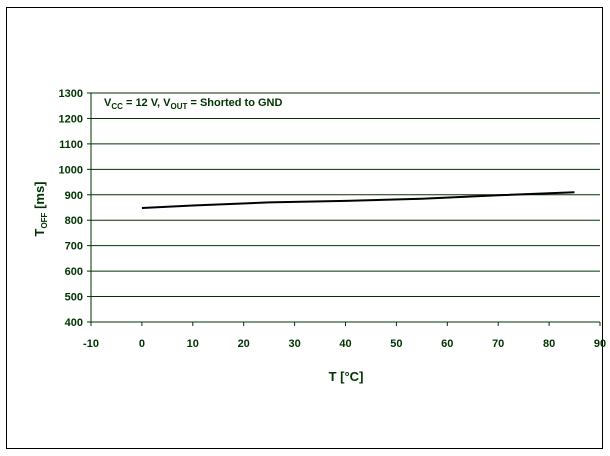 The height and width of the screenshot is (456, 610). I want to click on y-tick-label: 600, so click(74, 272).